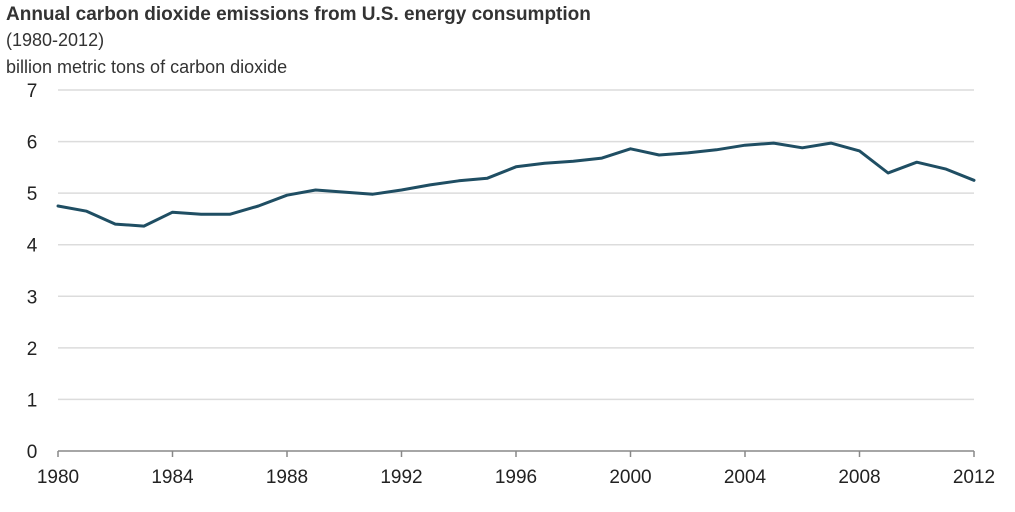 The height and width of the screenshot is (512, 1015). I want to click on x-tick-label-2000: 2000, so click(630, 477).